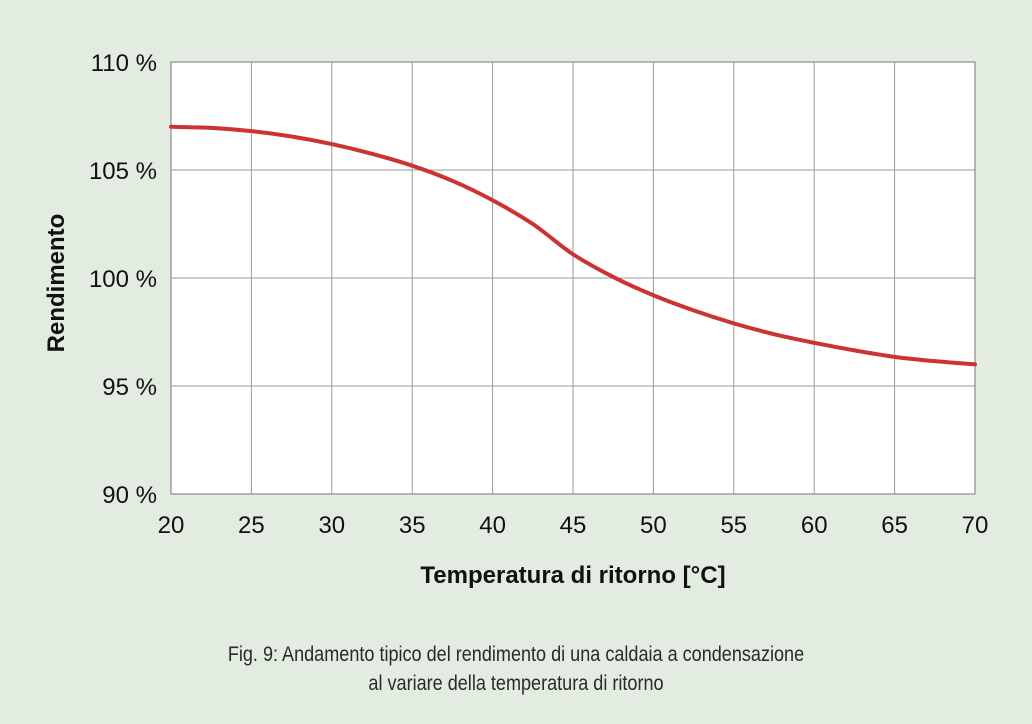  I want to click on y-tick-label: 100 %, so click(123, 279).